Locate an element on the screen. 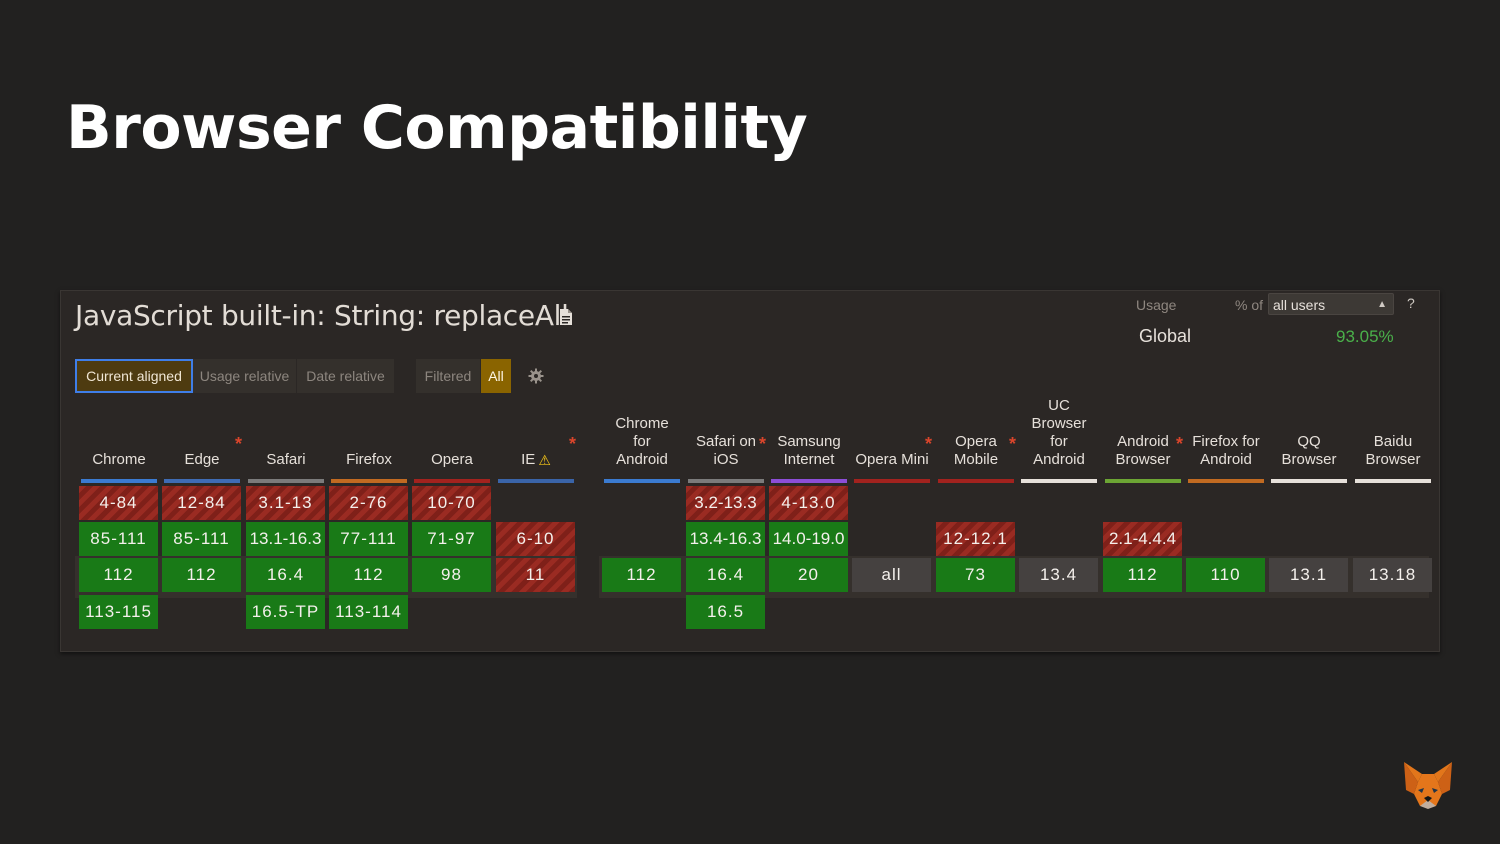 The height and width of the screenshot is (844, 1500). browser-name: QQ Browser is located at coordinates (1309, 450).